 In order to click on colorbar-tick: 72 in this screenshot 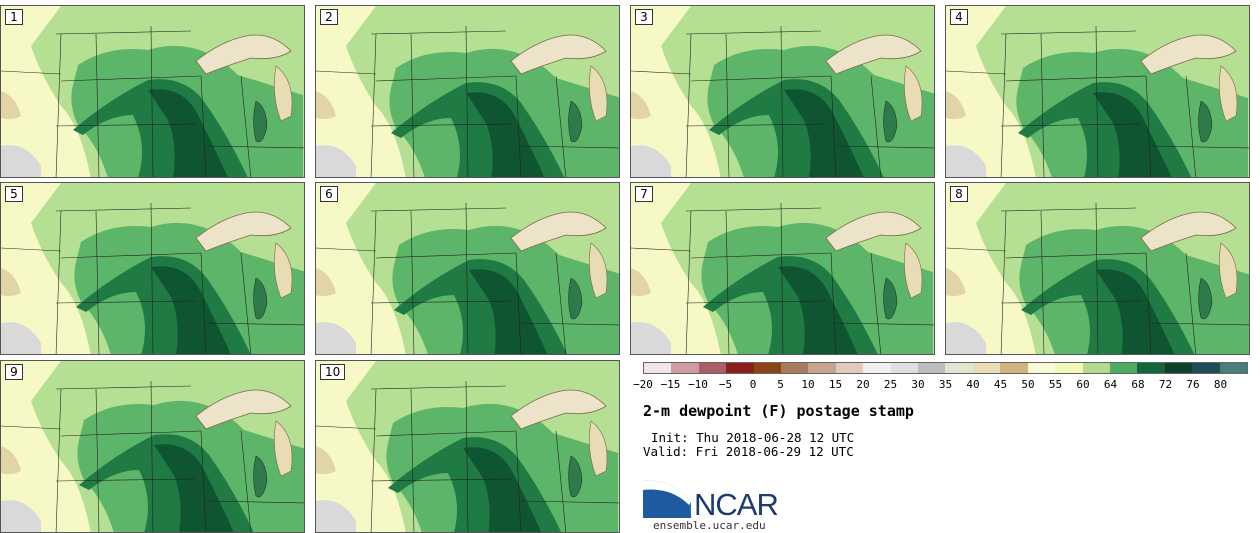, I will do `click(1165, 384)`.